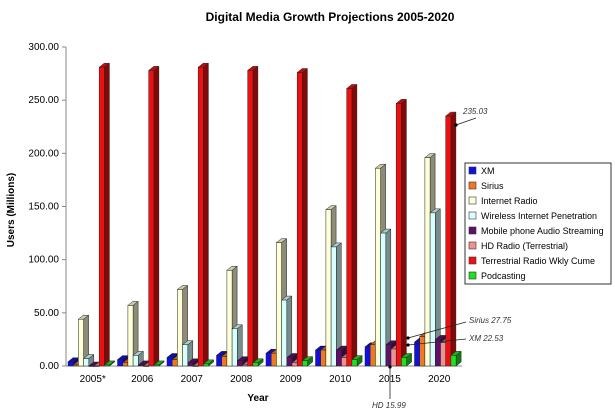 The image size is (615, 413). What do you see at coordinates (538, 261) in the screenshot?
I see `legend-label: Terrestrial Radio Wkly Cume` at bounding box center [538, 261].